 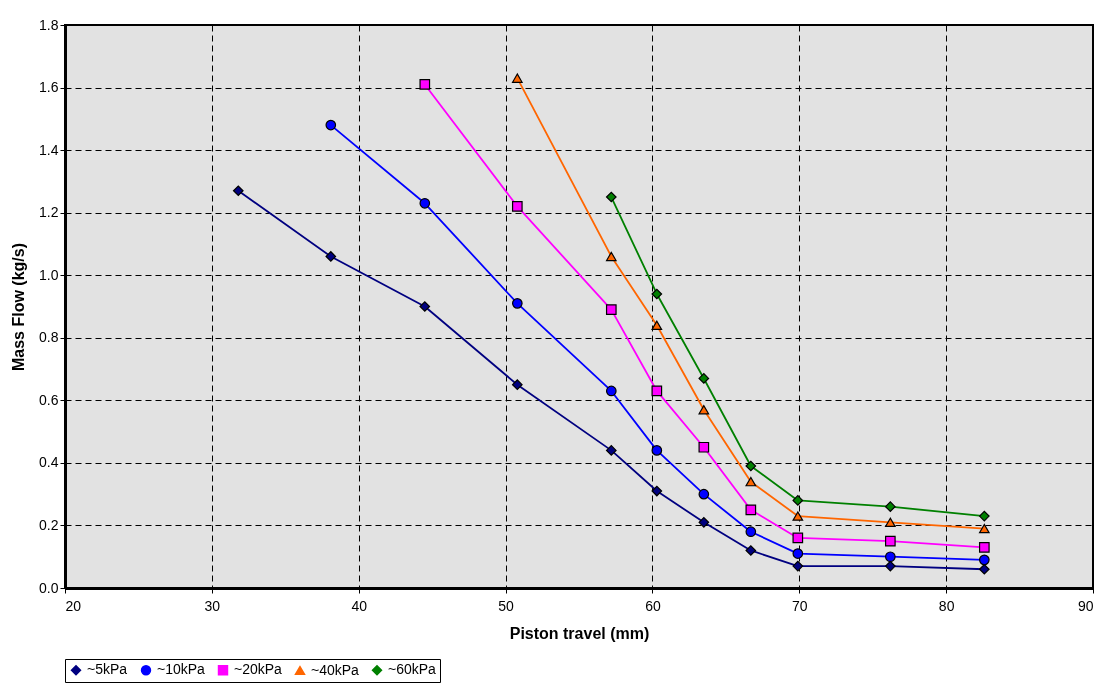 What do you see at coordinates (258, 669) in the screenshot?
I see `legend-label: ~20kPa` at bounding box center [258, 669].